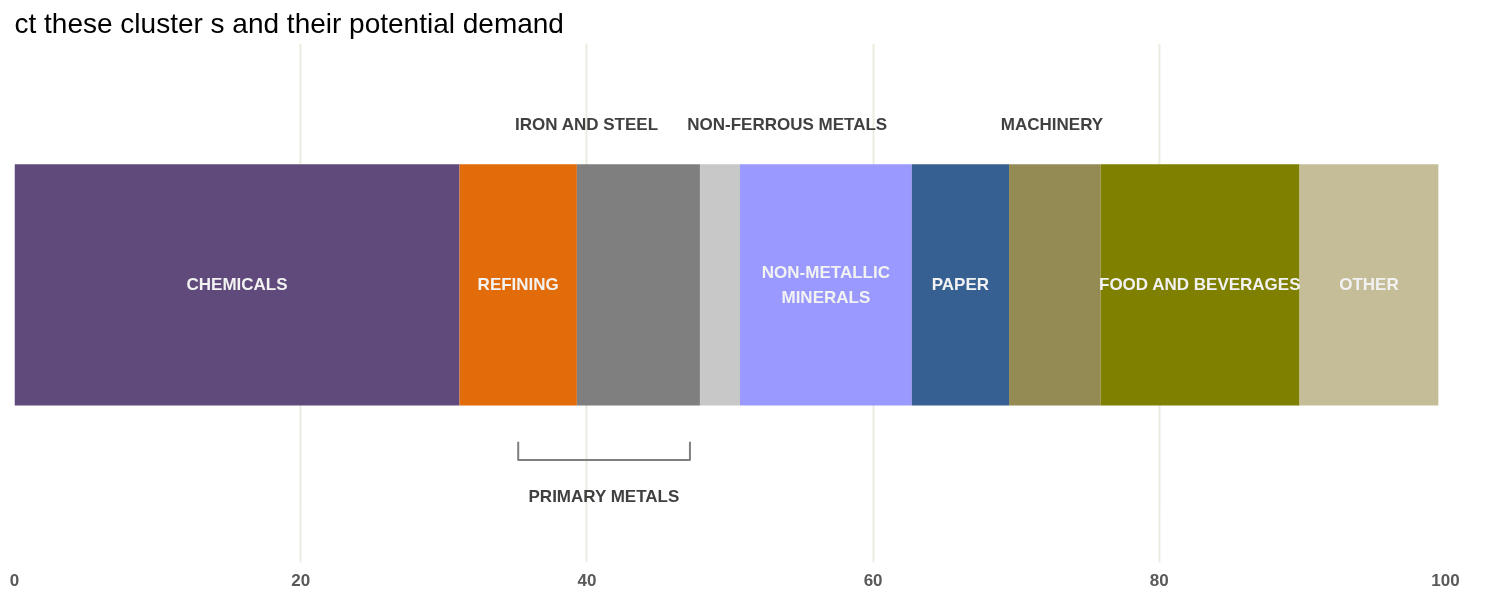 The image size is (1496, 606). I want to click on x-tick-label: 60, so click(873, 580).